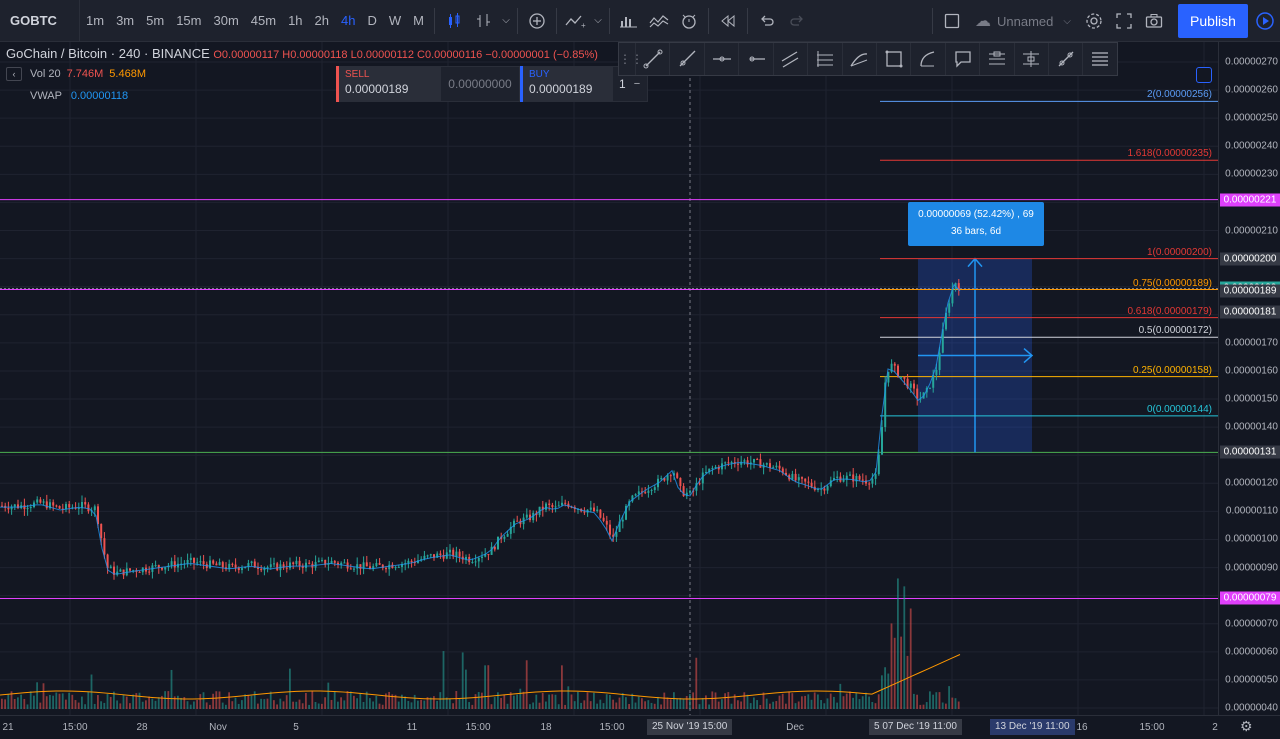 This screenshot has width=1280, height=739. I want to click on financials-icon, so click(629, 21).